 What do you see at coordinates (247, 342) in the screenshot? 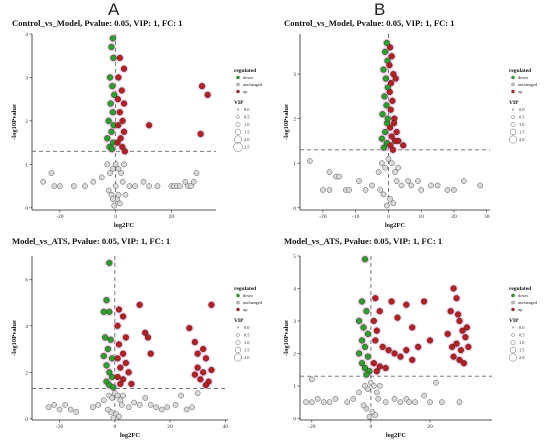
I see `legend-vip-level: 1.0` at bounding box center [247, 342].